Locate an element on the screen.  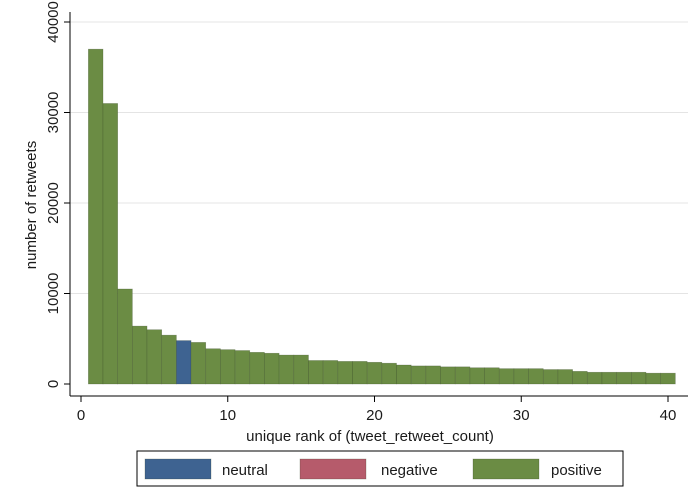
x-tick-label: 40 is located at coordinates (668, 415).